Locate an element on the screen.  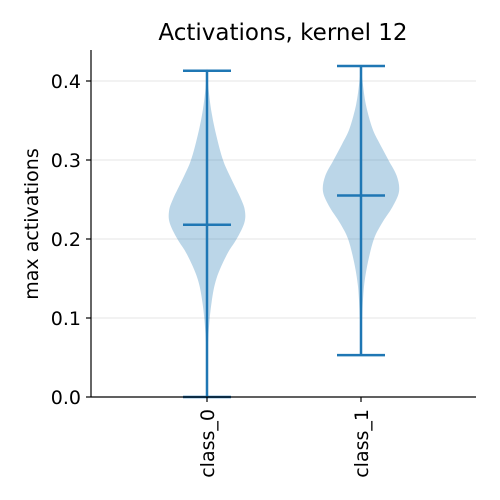
x-tick-label-class_0: class_0 is located at coordinates (208, 443).